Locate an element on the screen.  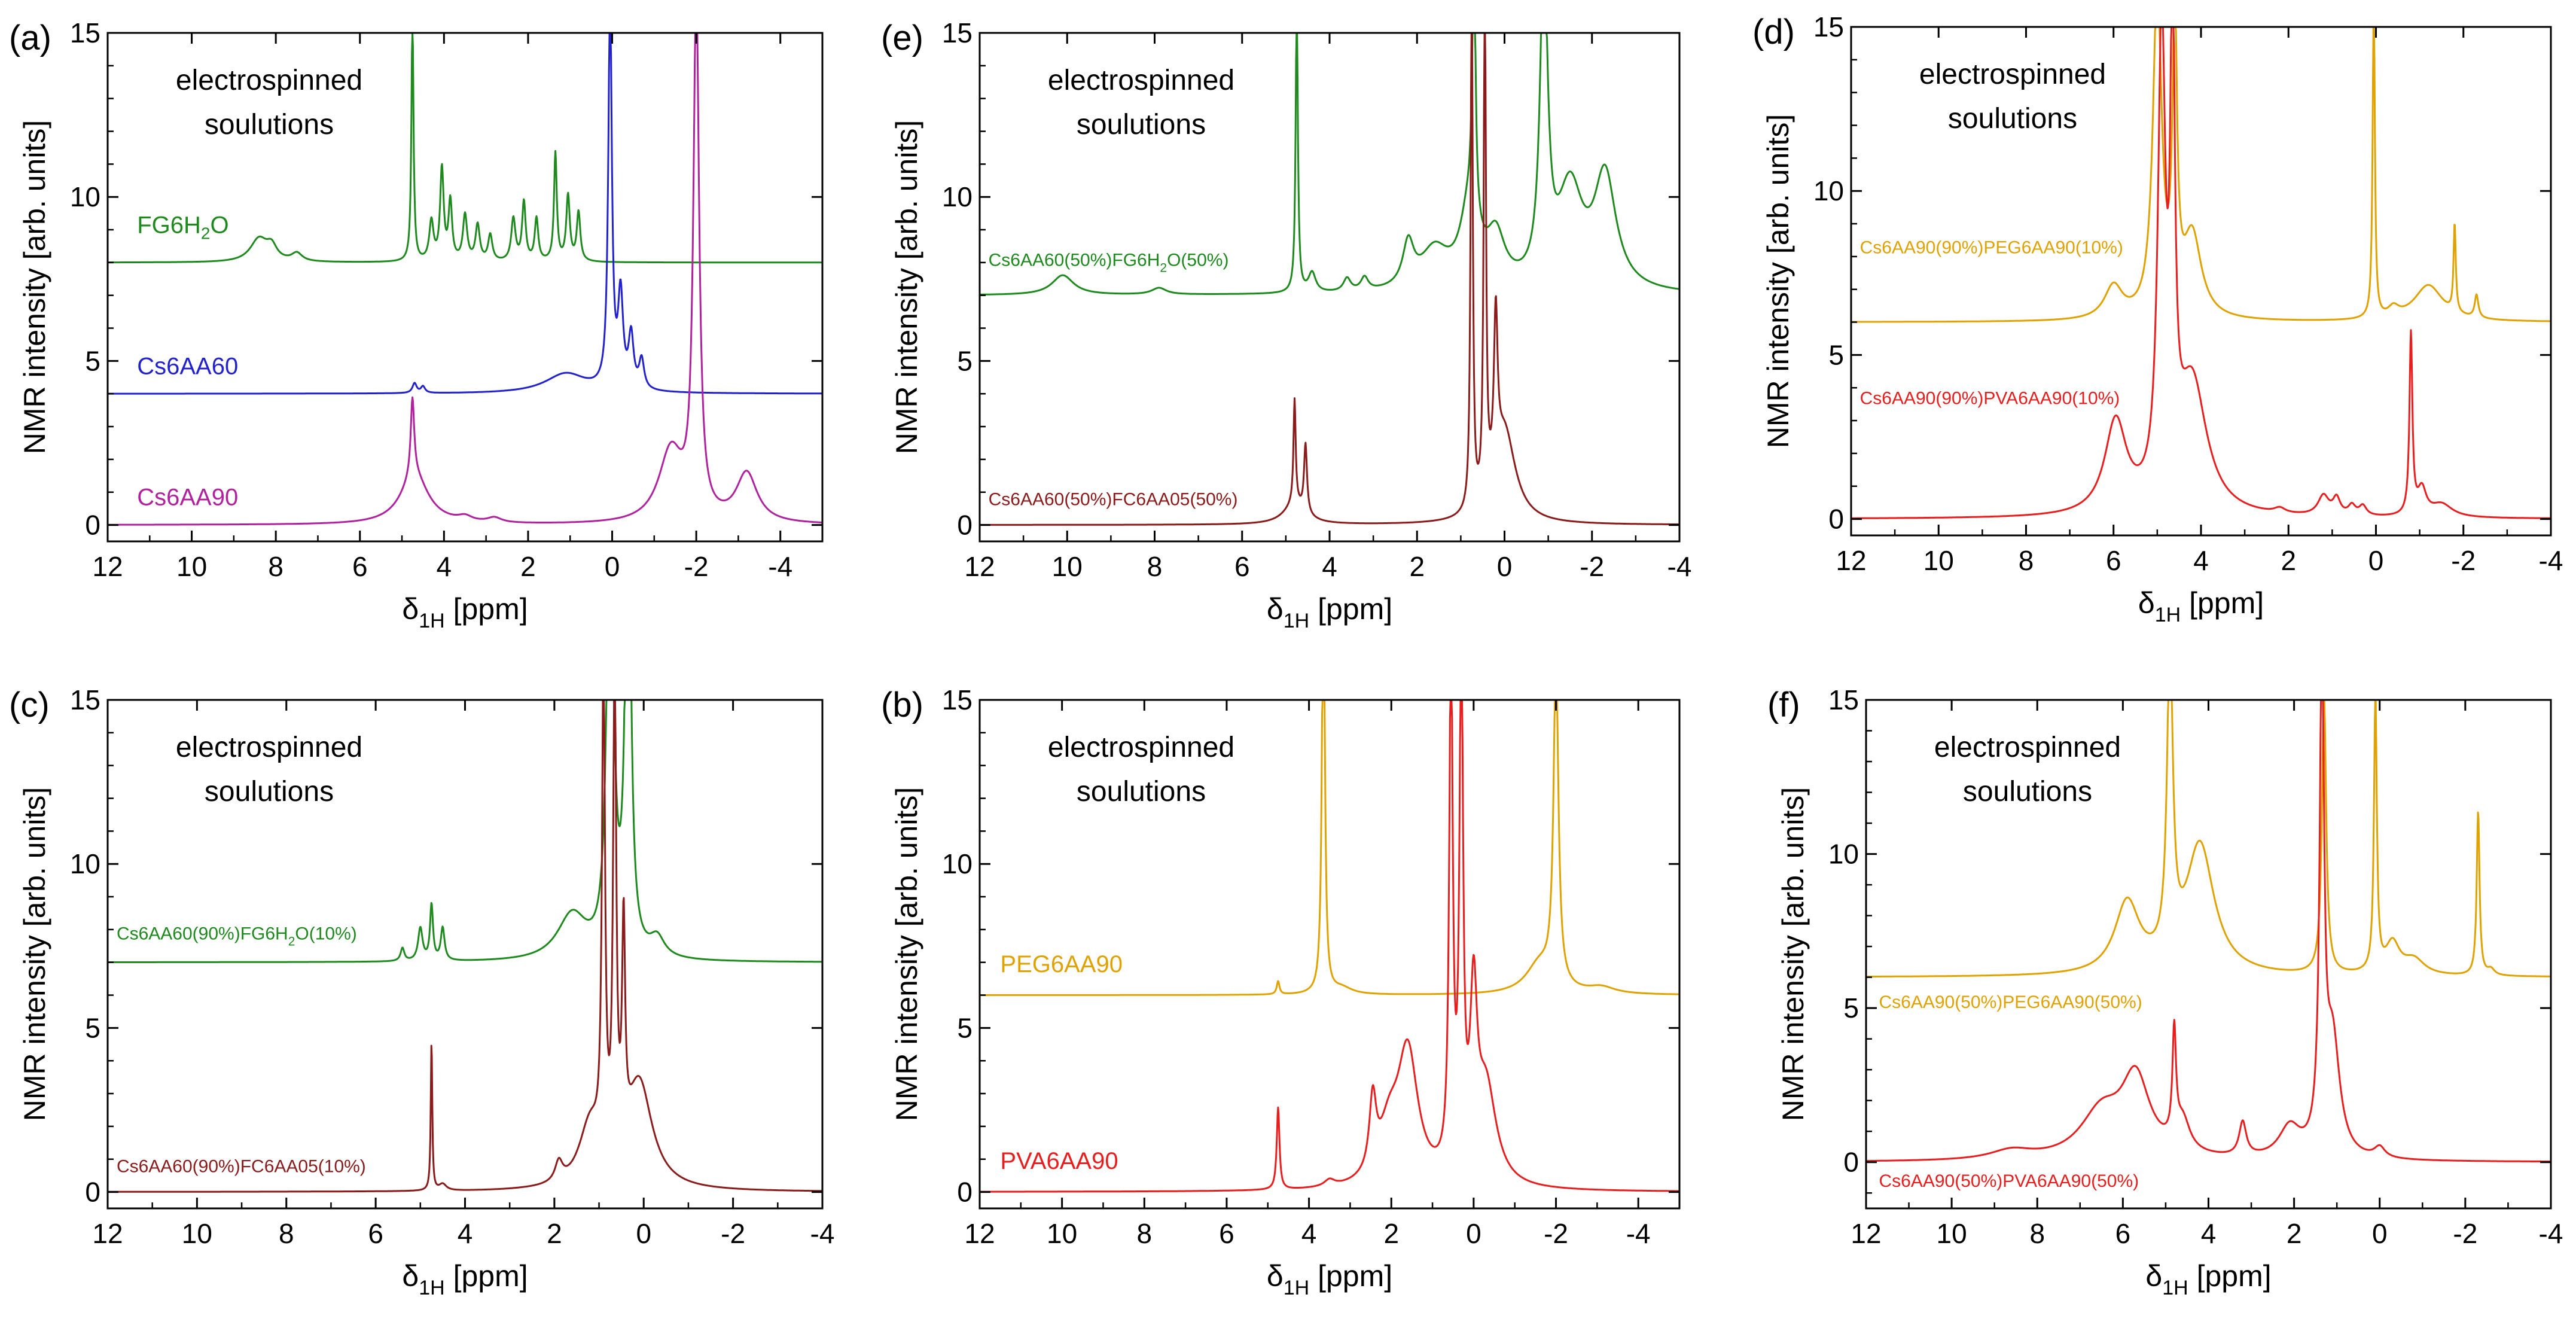
series-label: Cs6AA90(90%)PEG6AA90(10%) is located at coordinates (1992, 247).